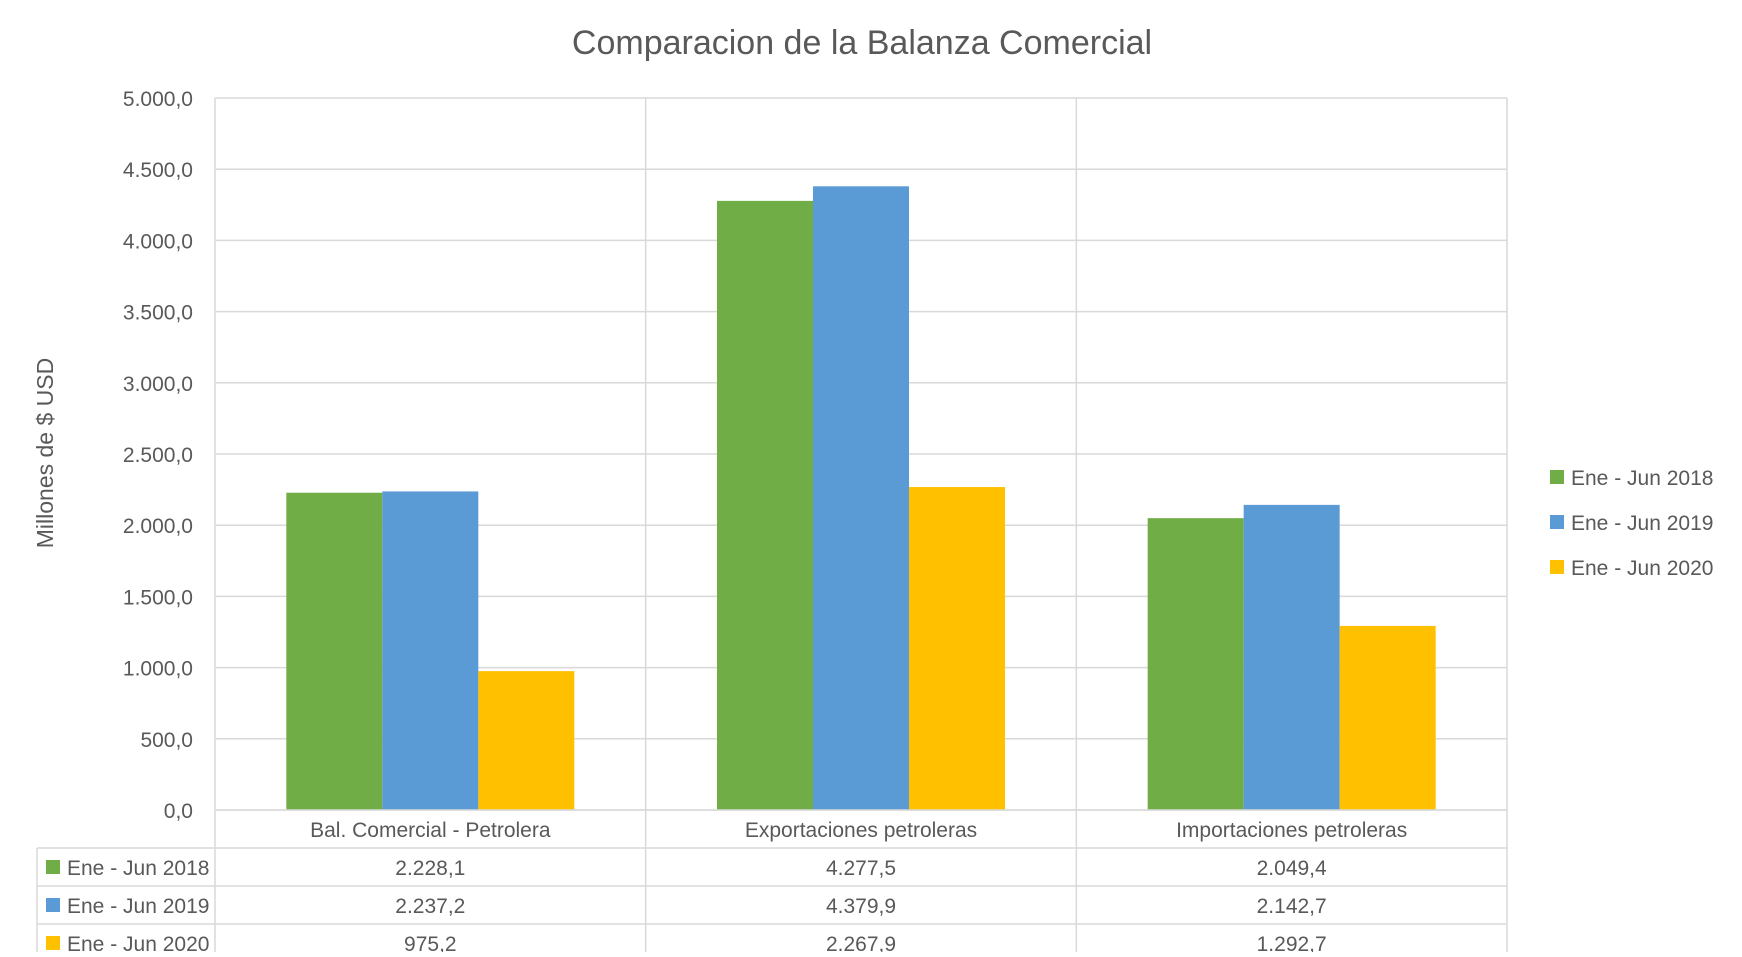 This screenshot has height=957, width=1742. Describe the element at coordinates (158, 384) in the screenshot. I see `y-tick-label: 3.000,0` at that location.